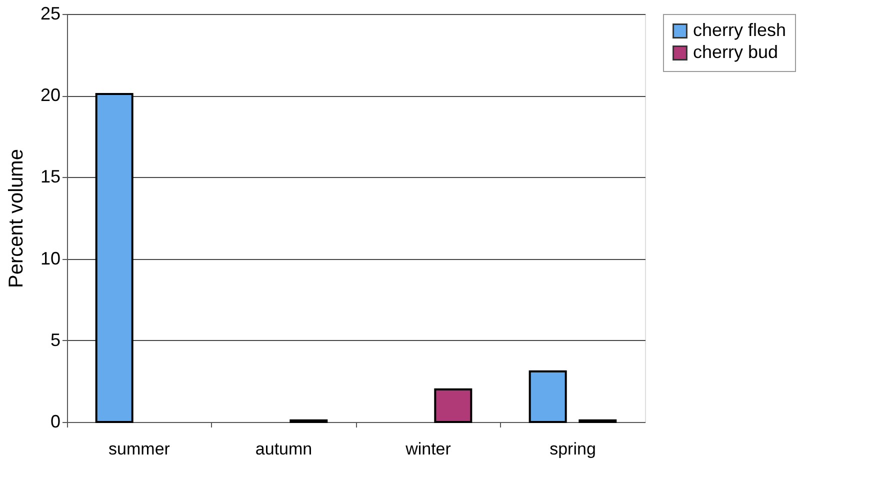 The height and width of the screenshot is (483, 891). I want to click on legend-label: cherry bud, so click(735, 52).